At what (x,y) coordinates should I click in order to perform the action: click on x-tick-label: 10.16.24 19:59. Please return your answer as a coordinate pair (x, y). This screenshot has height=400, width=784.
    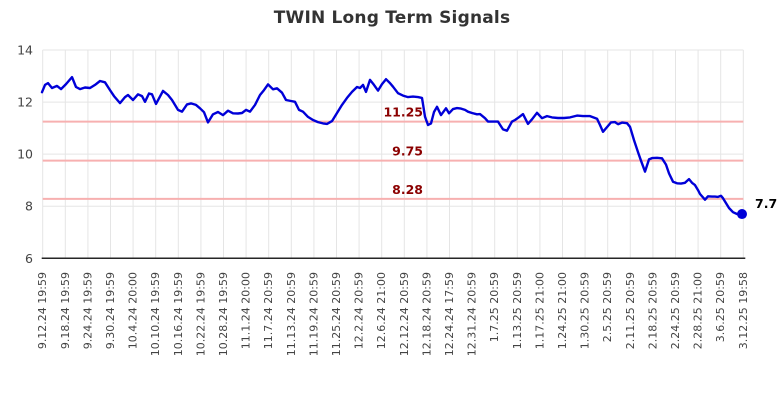
    Looking at the image, I should click on (178, 314).